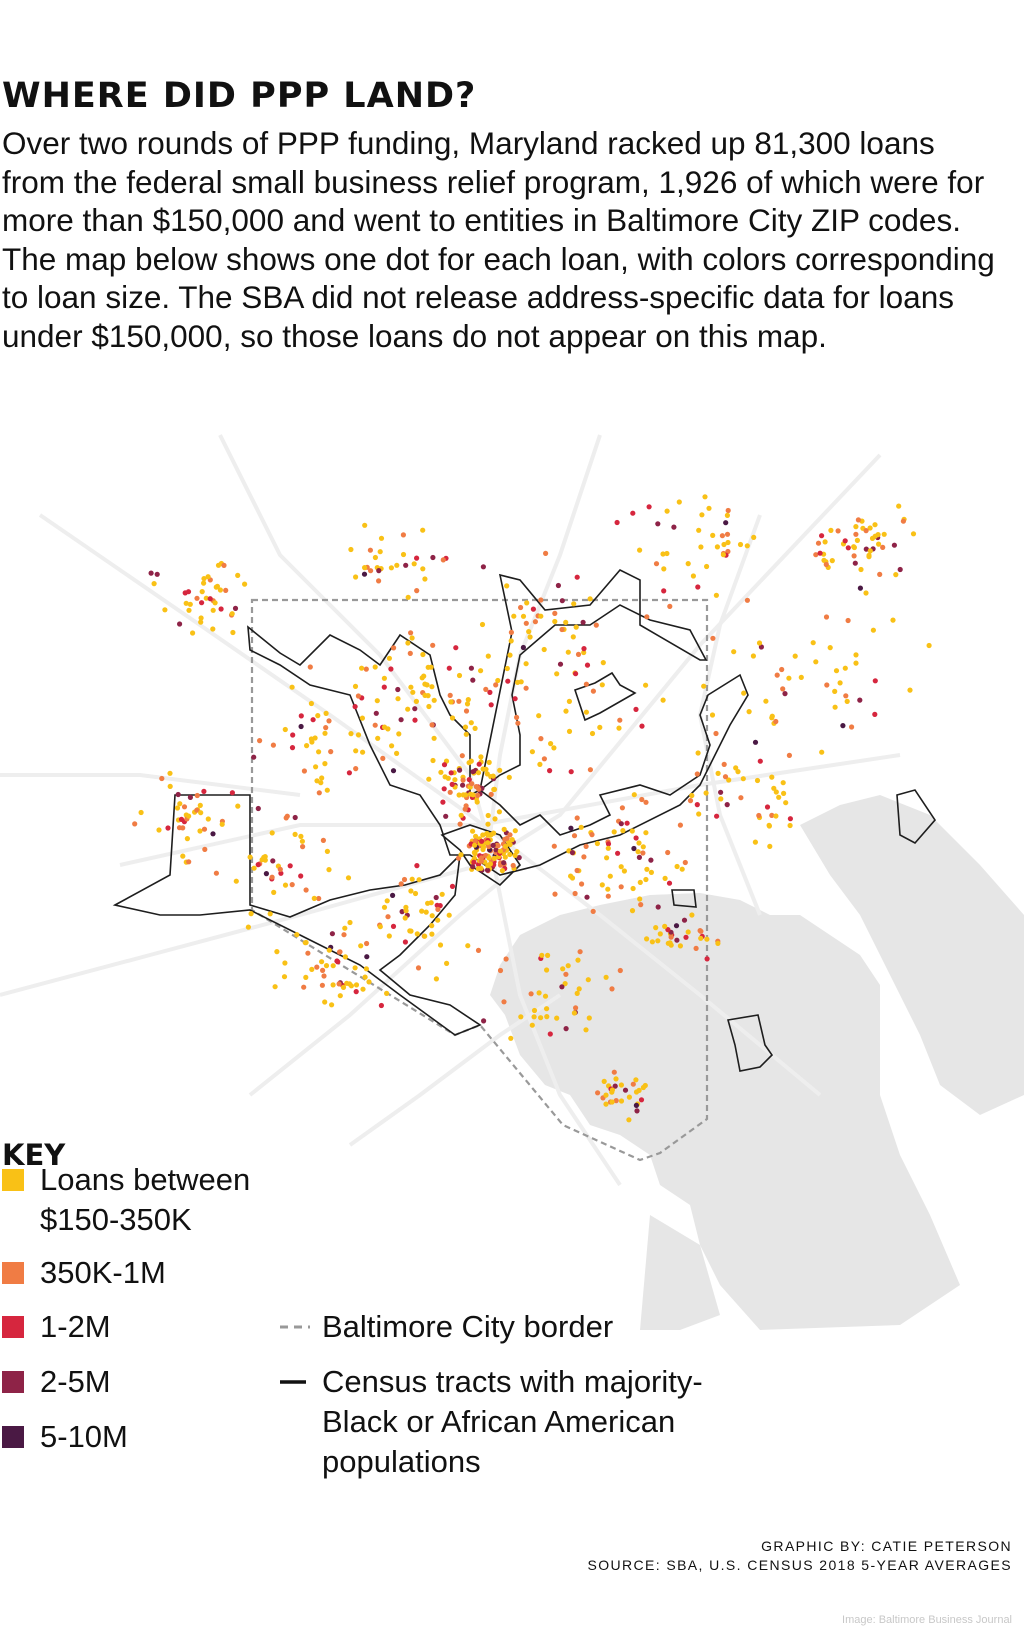  What do you see at coordinates (468, 1326) in the screenshot?
I see `legend-label-city-border: Baltimore City border` at bounding box center [468, 1326].